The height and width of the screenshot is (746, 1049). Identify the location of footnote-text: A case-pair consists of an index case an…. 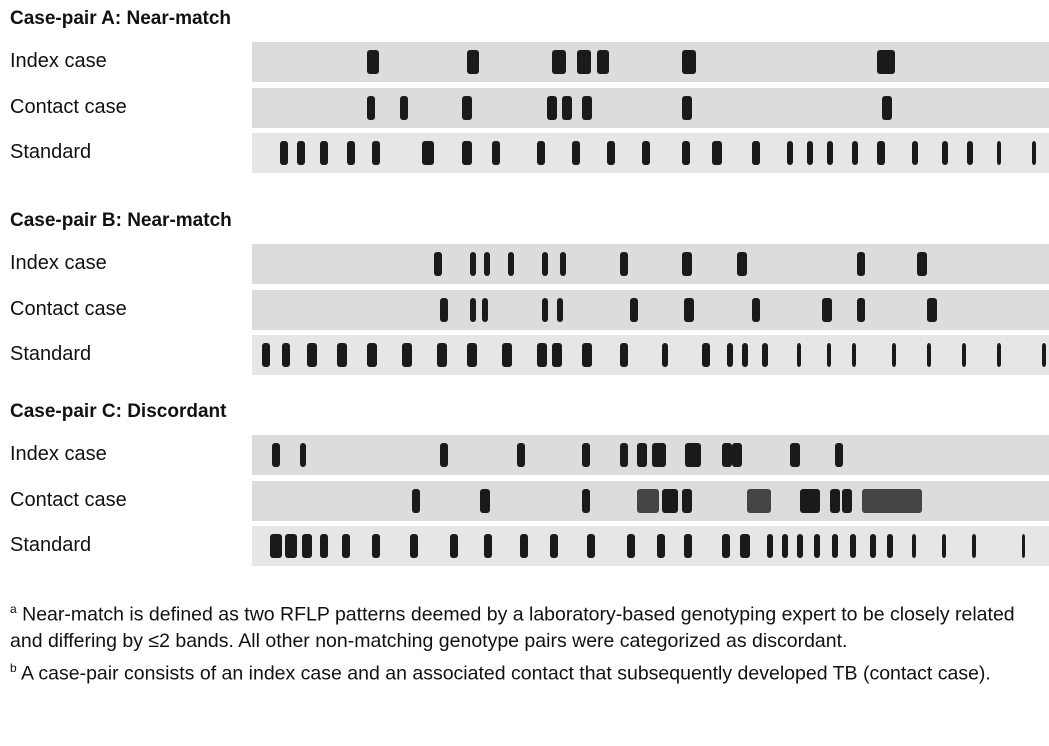
(506, 673).